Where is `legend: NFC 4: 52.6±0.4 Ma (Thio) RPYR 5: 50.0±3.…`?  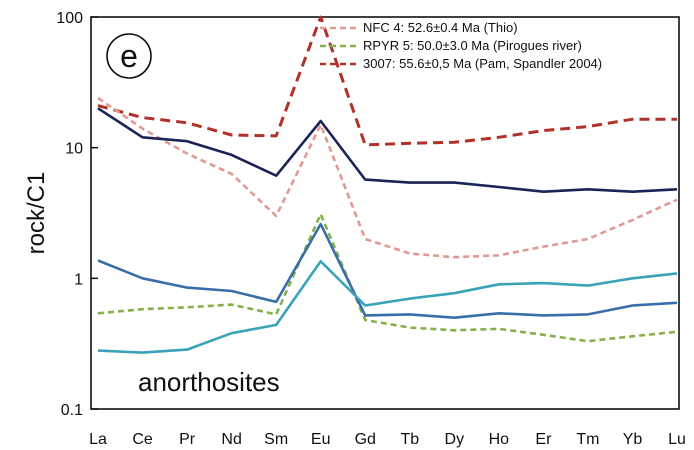
legend: NFC 4: 52.6±0.4 Ma (Thio) RPYR 5: 50.0±3.… is located at coordinates (461, 45).